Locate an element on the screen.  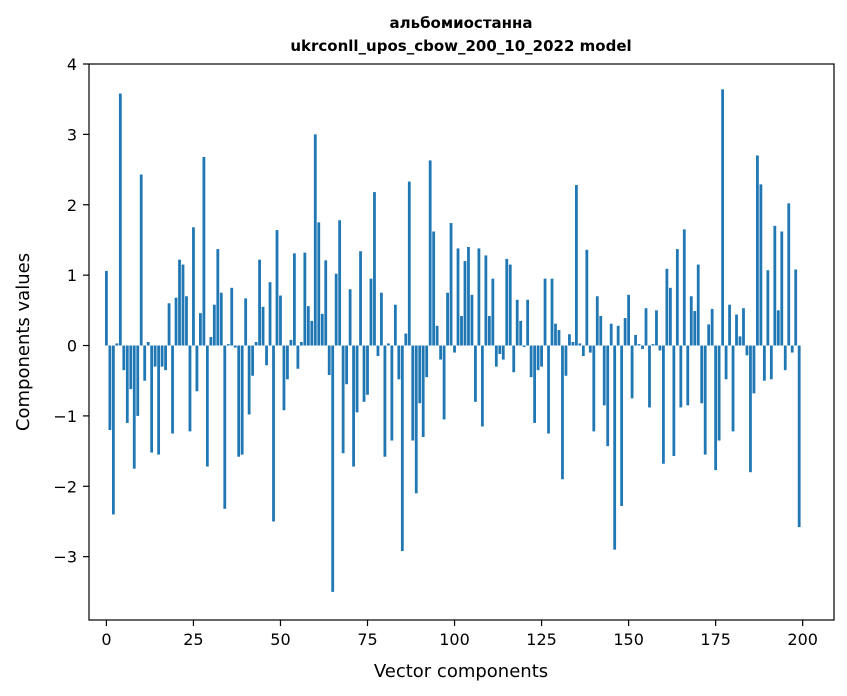
y-tick-label: 1 is located at coordinates (72, 275).